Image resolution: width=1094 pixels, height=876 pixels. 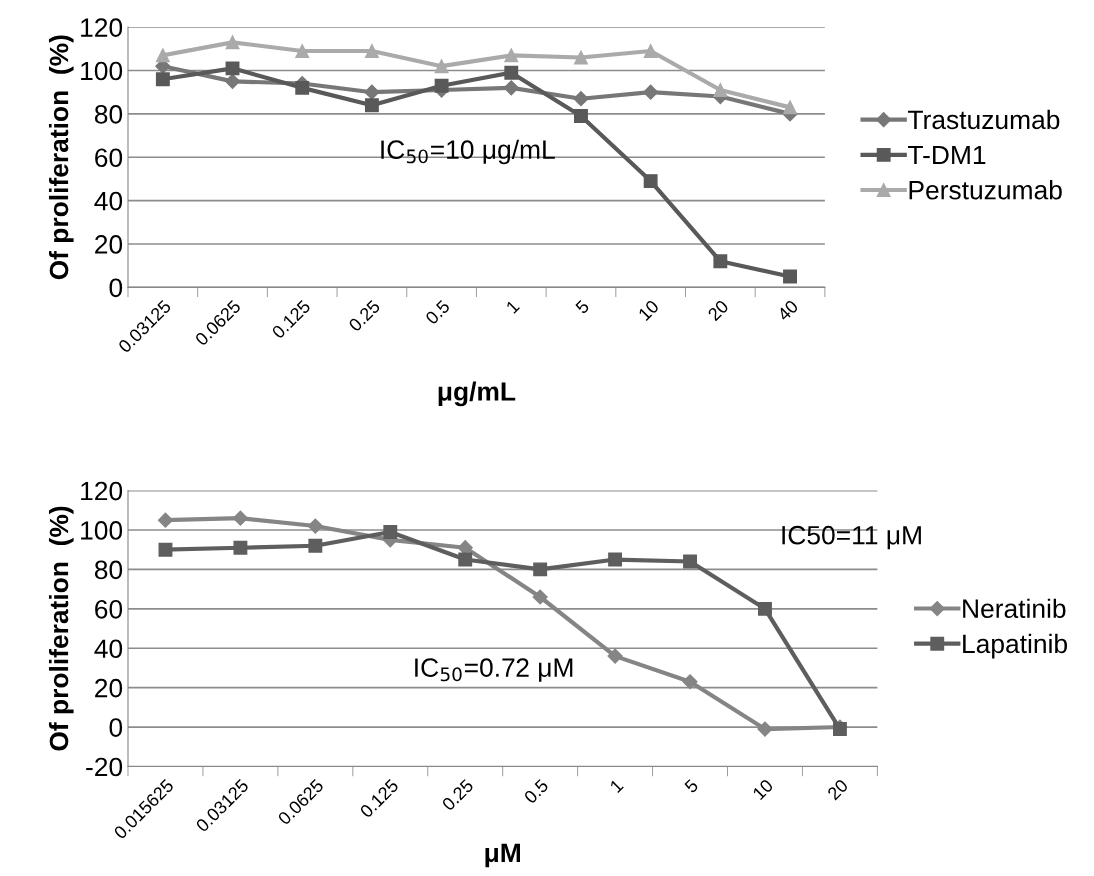 I want to click on legend-label: Neratinib, so click(x=1014, y=608).